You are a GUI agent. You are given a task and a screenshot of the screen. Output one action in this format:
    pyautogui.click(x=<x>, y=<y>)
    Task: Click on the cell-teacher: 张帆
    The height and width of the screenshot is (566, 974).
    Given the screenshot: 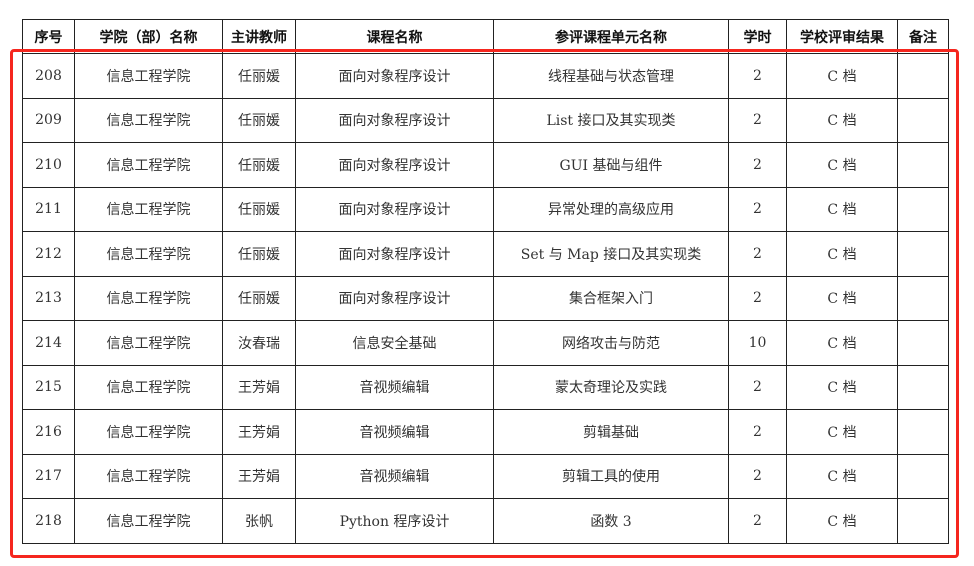 What is the action you would take?
    pyautogui.click(x=259, y=521)
    